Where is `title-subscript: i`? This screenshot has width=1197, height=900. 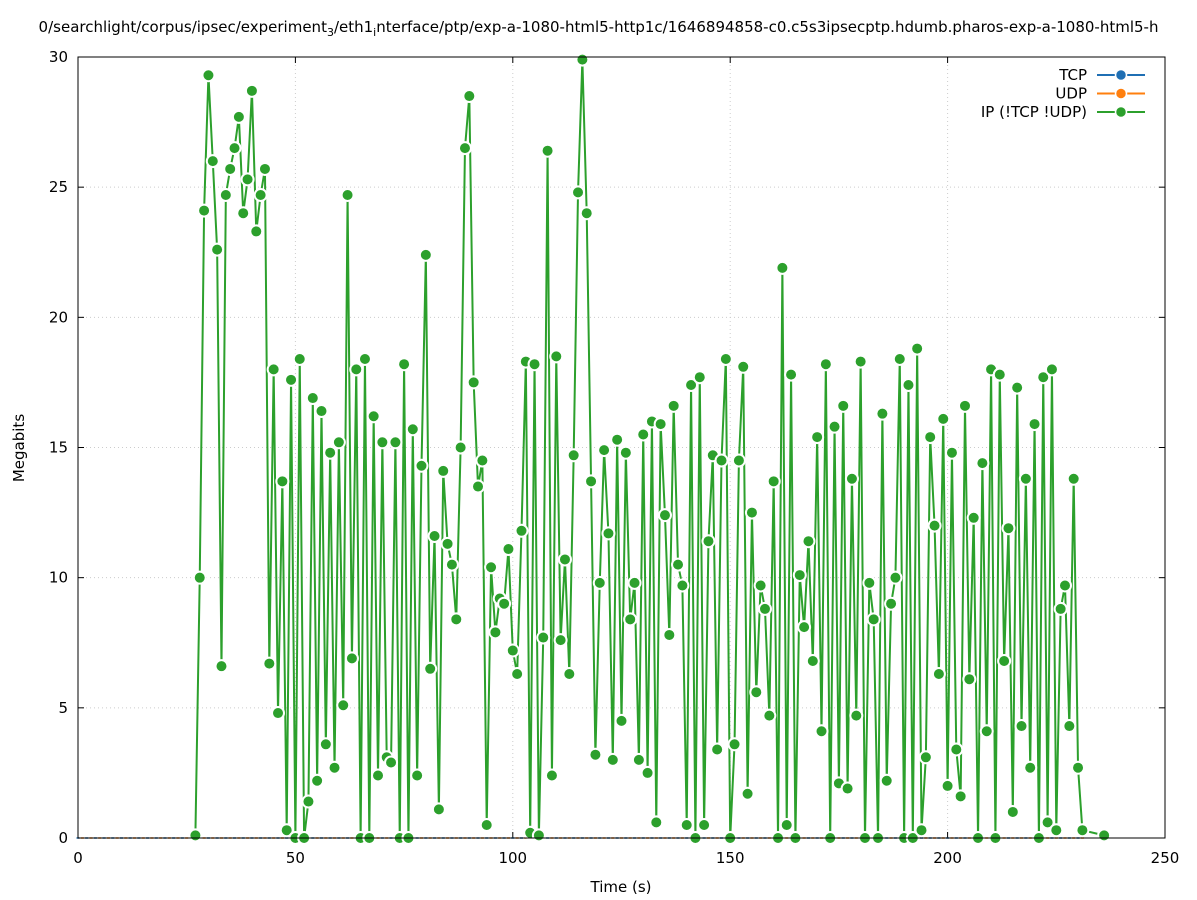 title-subscript: i is located at coordinates (375, 32).